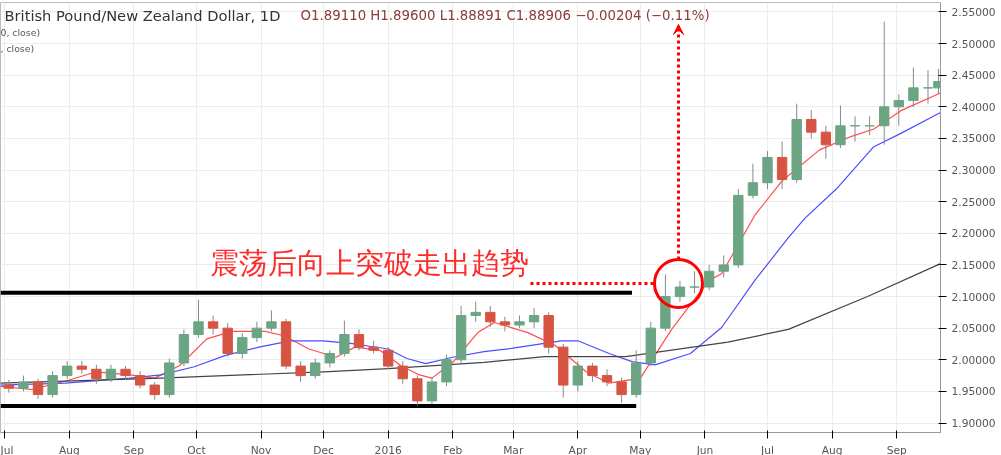  What do you see at coordinates (17, 48) in the screenshot?
I see `annotation: , close)` at bounding box center [17, 48].